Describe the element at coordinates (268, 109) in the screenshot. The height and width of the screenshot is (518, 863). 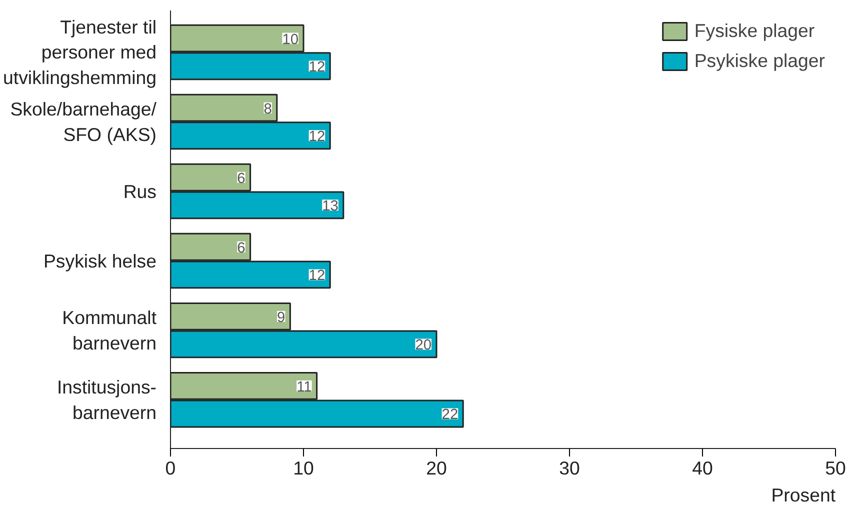
I see `data-label: 8` at that location.